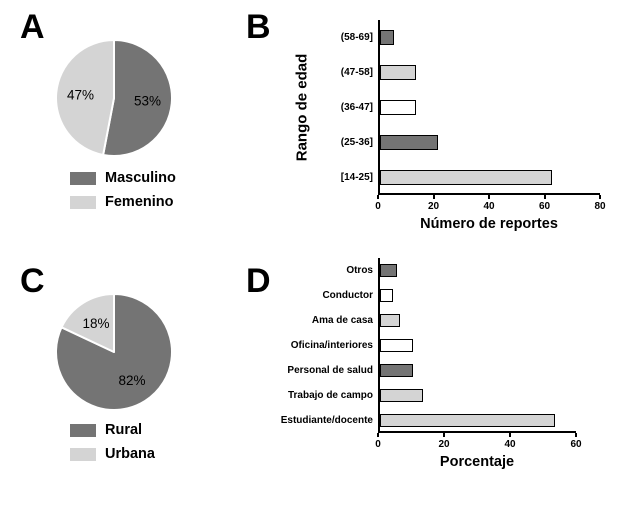  I want to click on pie-slice-value-urbana: 18%, so click(95, 323).